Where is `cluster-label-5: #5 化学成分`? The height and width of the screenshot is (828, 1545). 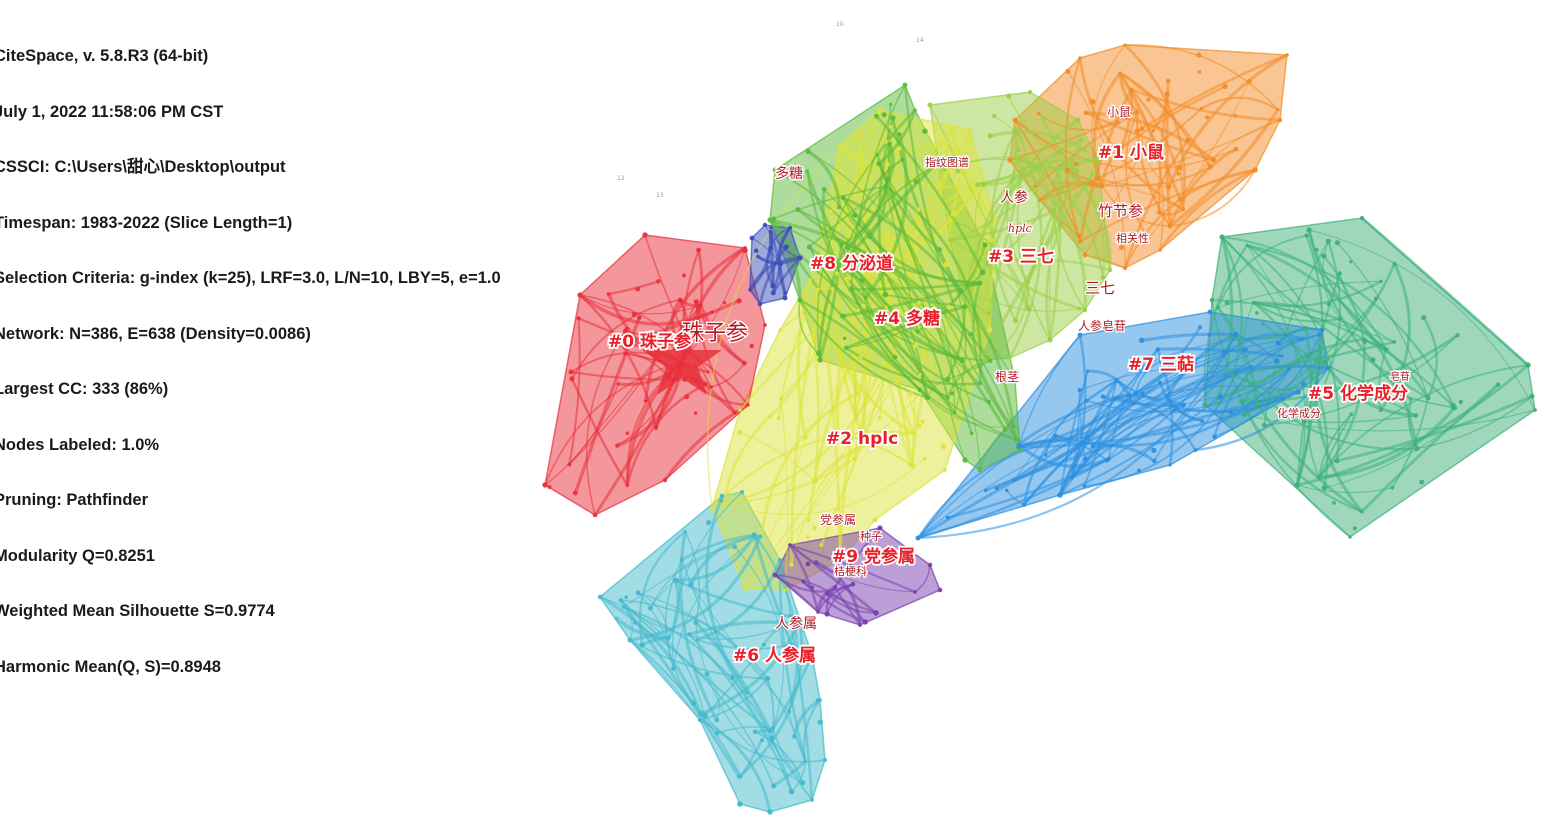 cluster-label-5: #5 化学成分 is located at coordinates (1358, 393).